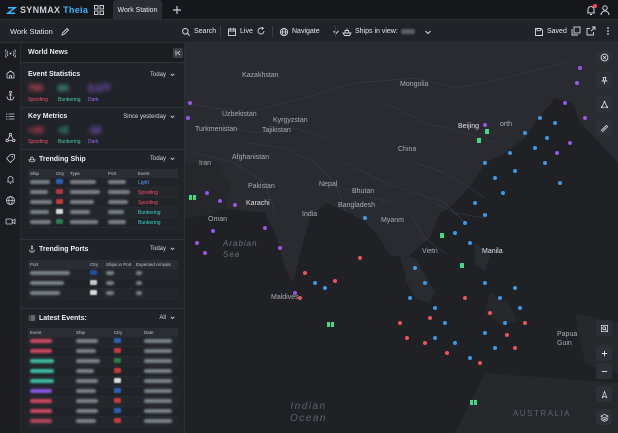 This screenshot has width=618, height=433. I want to click on search-button: Search, so click(198, 31).